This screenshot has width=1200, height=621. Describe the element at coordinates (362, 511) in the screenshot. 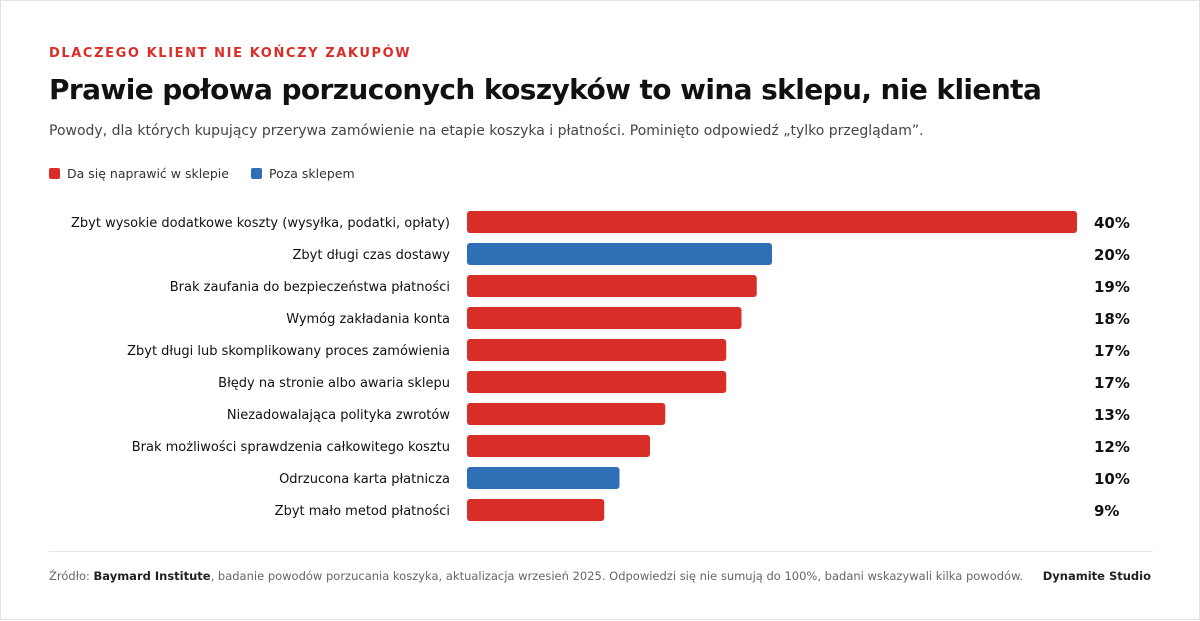

I see `category-label: Zbyt mało metod płatności` at that location.